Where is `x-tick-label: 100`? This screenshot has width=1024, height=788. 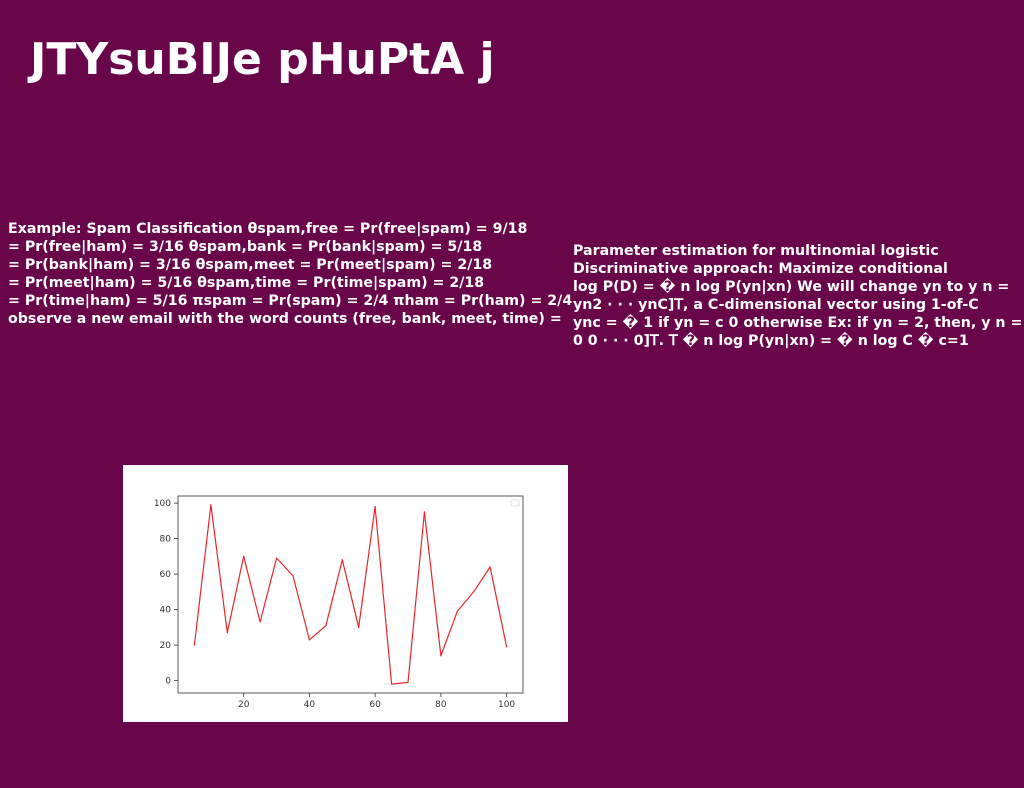 x-tick-label: 100 is located at coordinates (506, 705).